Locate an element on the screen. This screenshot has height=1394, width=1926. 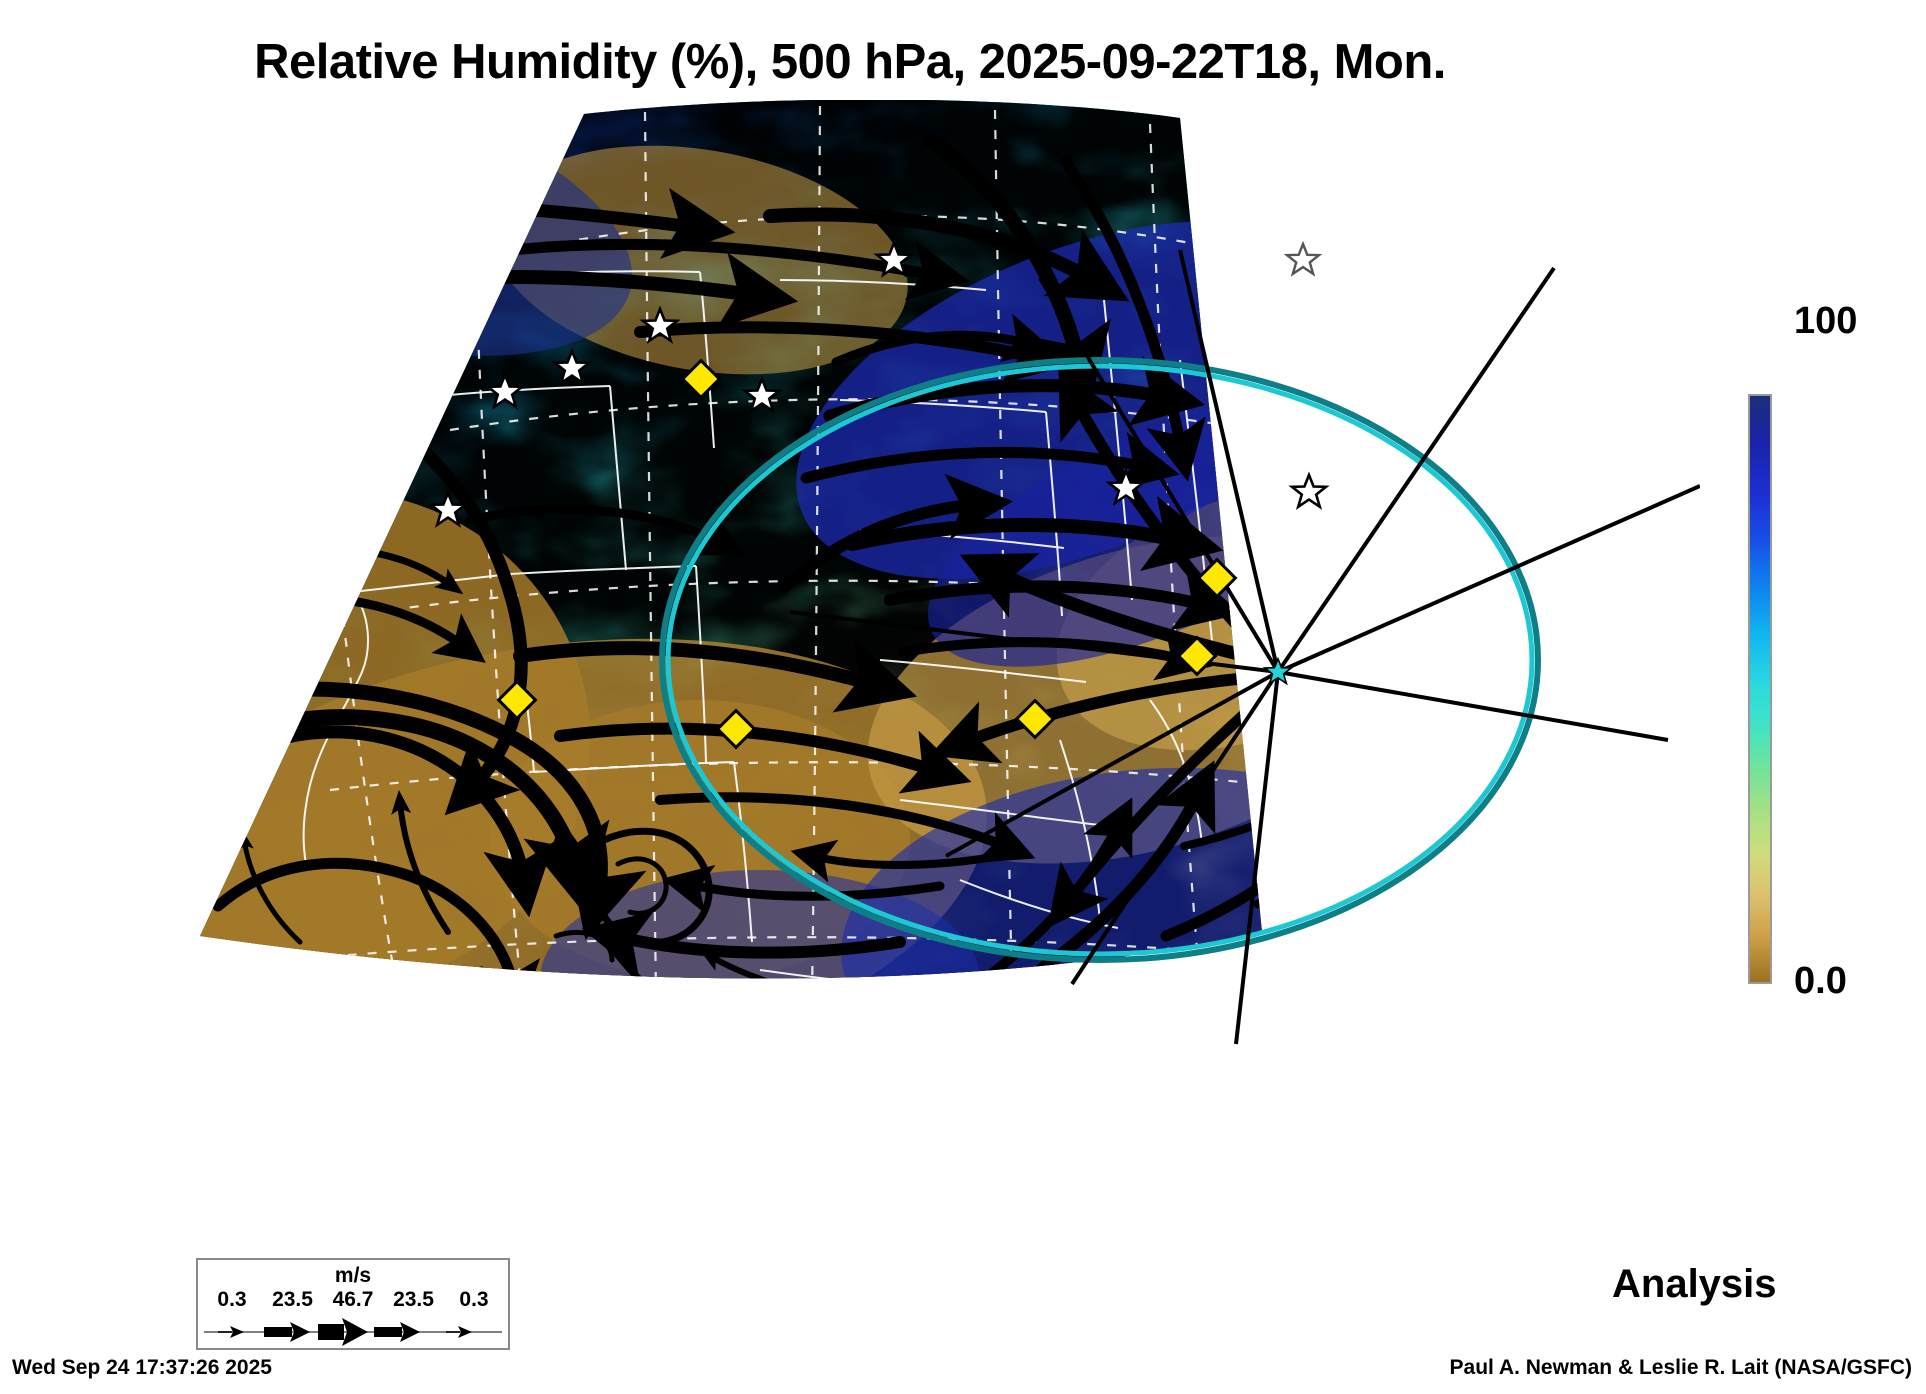
colorbar is located at coordinates (1760, 689).